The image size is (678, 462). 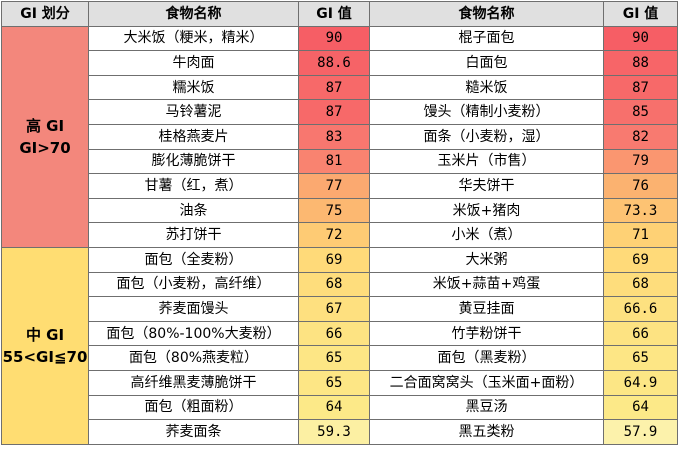 What do you see at coordinates (193, 259) in the screenshot?
I see `food-name-cell: 面包（全麦粉）` at bounding box center [193, 259].